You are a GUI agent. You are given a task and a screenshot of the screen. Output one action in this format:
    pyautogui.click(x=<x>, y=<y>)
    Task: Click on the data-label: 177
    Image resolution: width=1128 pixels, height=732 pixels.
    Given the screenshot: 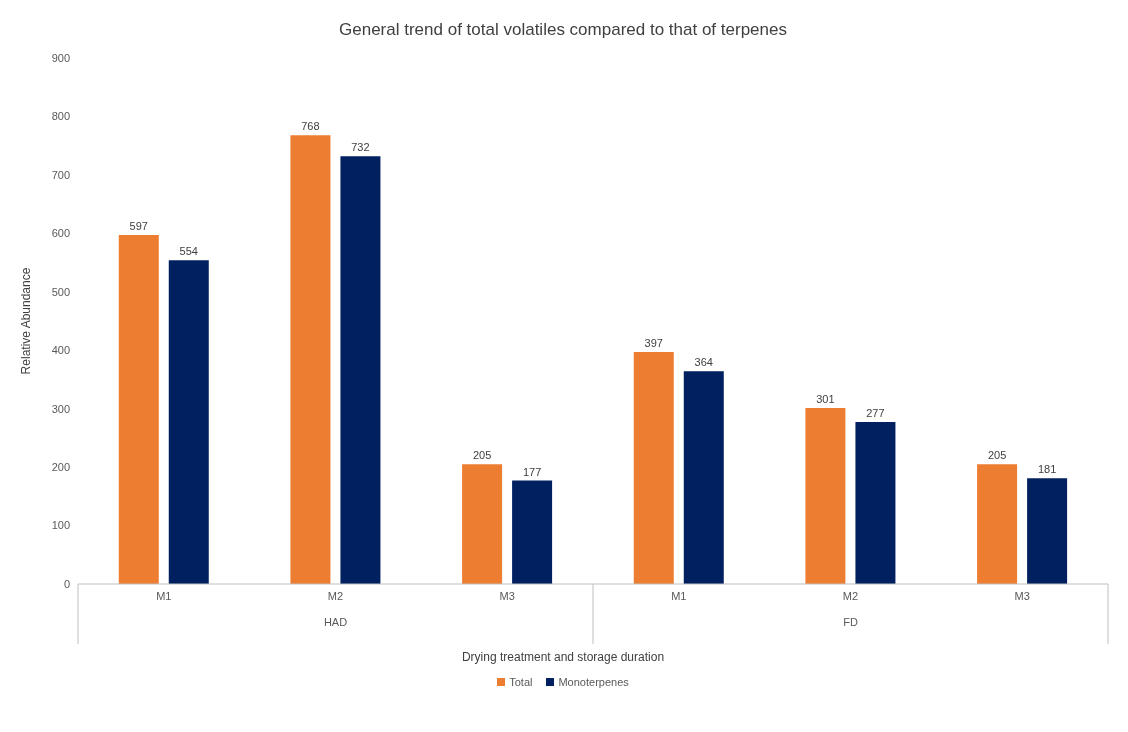 What is the action you would take?
    pyautogui.click(x=532, y=471)
    